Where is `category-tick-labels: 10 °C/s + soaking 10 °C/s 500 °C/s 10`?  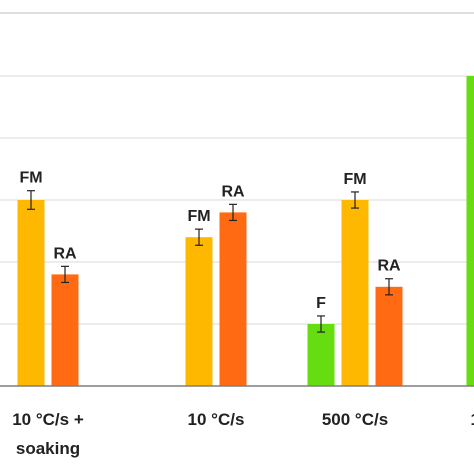
category-tick-labels: 10 °C/s + soaking 10 °C/s 500 °C/s 10 is located at coordinates (243, 434).